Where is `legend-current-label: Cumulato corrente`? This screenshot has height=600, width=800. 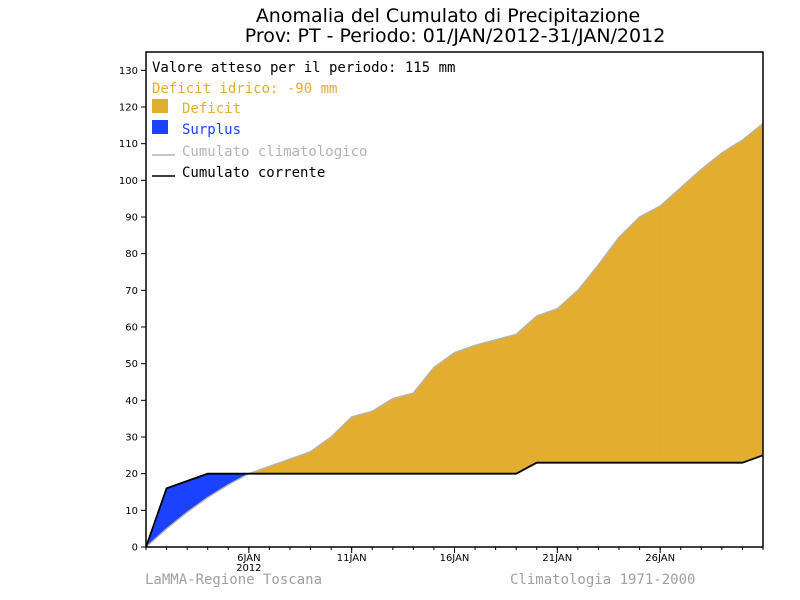
legend-current-label: Cumulato corrente is located at coordinates (253, 173).